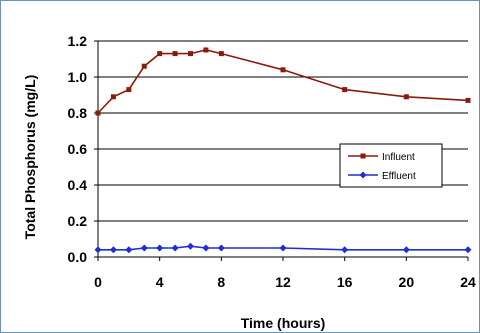  Describe the element at coordinates (407, 282) in the screenshot. I see `x-tick-label: 20` at that location.